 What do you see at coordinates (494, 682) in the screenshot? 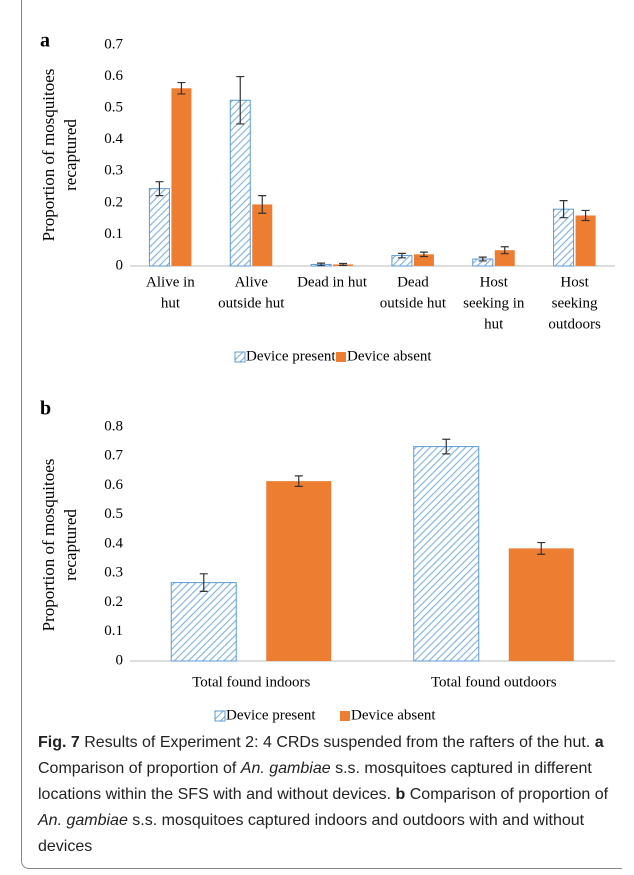
I see `x-tick-label: Total found outdoors` at bounding box center [494, 682].